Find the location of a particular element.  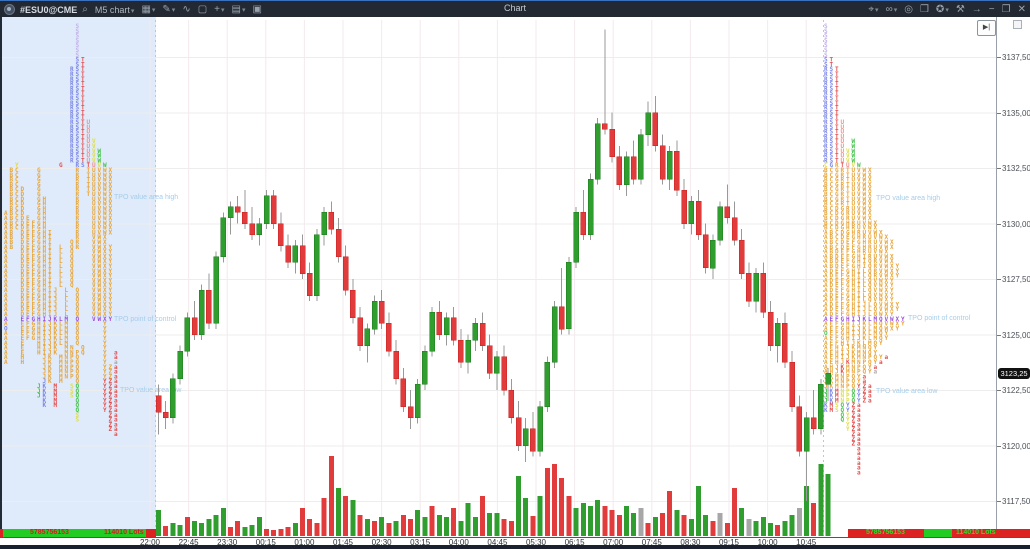

svg-text: TPO value area high is located at coordinates (908, 198).